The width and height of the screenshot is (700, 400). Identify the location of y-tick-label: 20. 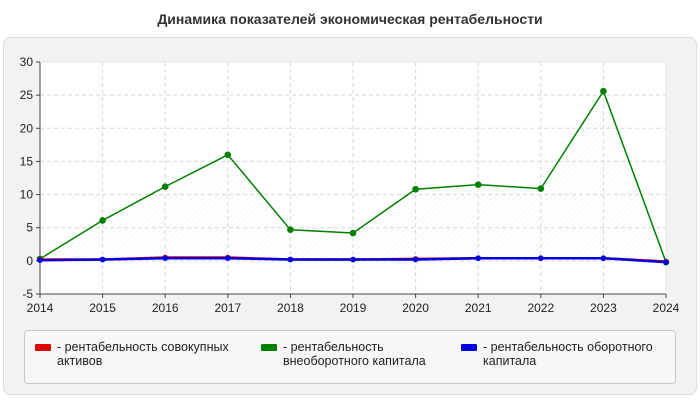
(27, 128).